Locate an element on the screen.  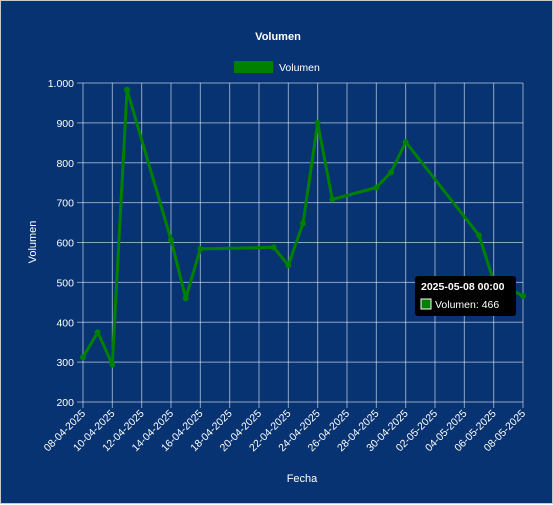
y-tick-label: 800 is located at coordinates (65, 164).